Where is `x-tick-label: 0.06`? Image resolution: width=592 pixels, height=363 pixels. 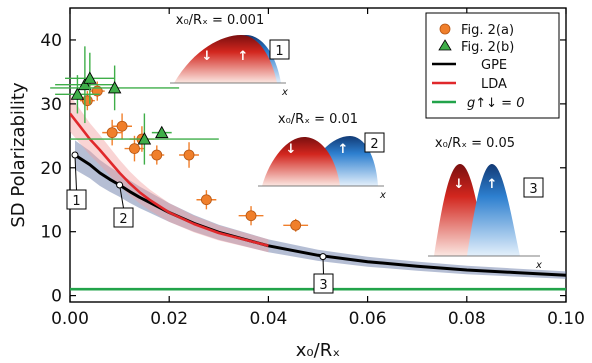
x-tick-label: 0.06 is located at coordinates (368, 319).